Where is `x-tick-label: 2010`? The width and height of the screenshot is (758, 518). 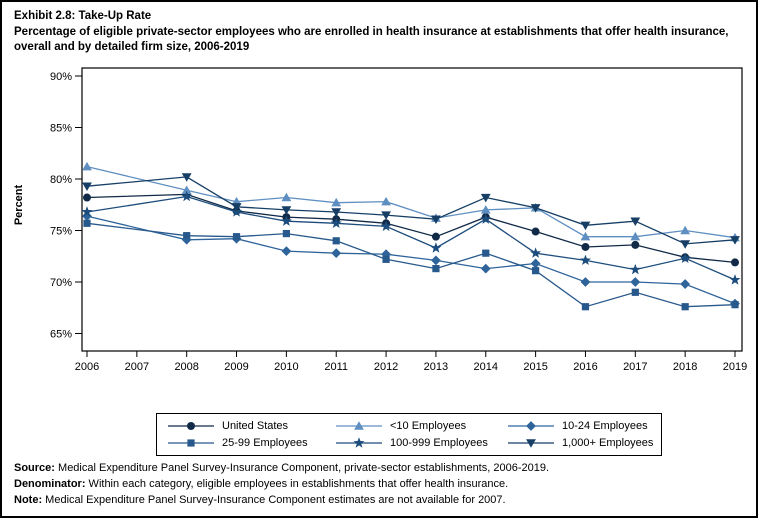 x-tick-label: 2010 is located at coordinates (286, 367).